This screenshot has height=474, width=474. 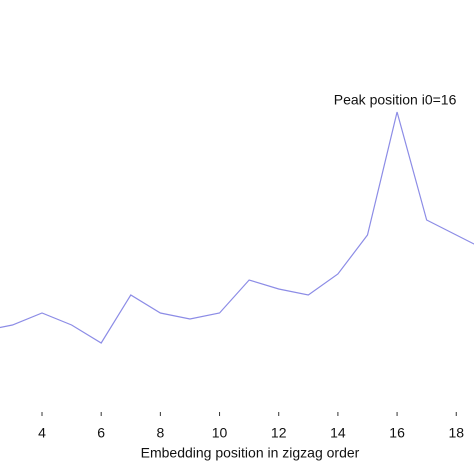 What do you see at coordinates (250, 453) in the screenshot?
I see `x-axis-label: Embedding position in zigzag order` at bounding box center [250, 453].